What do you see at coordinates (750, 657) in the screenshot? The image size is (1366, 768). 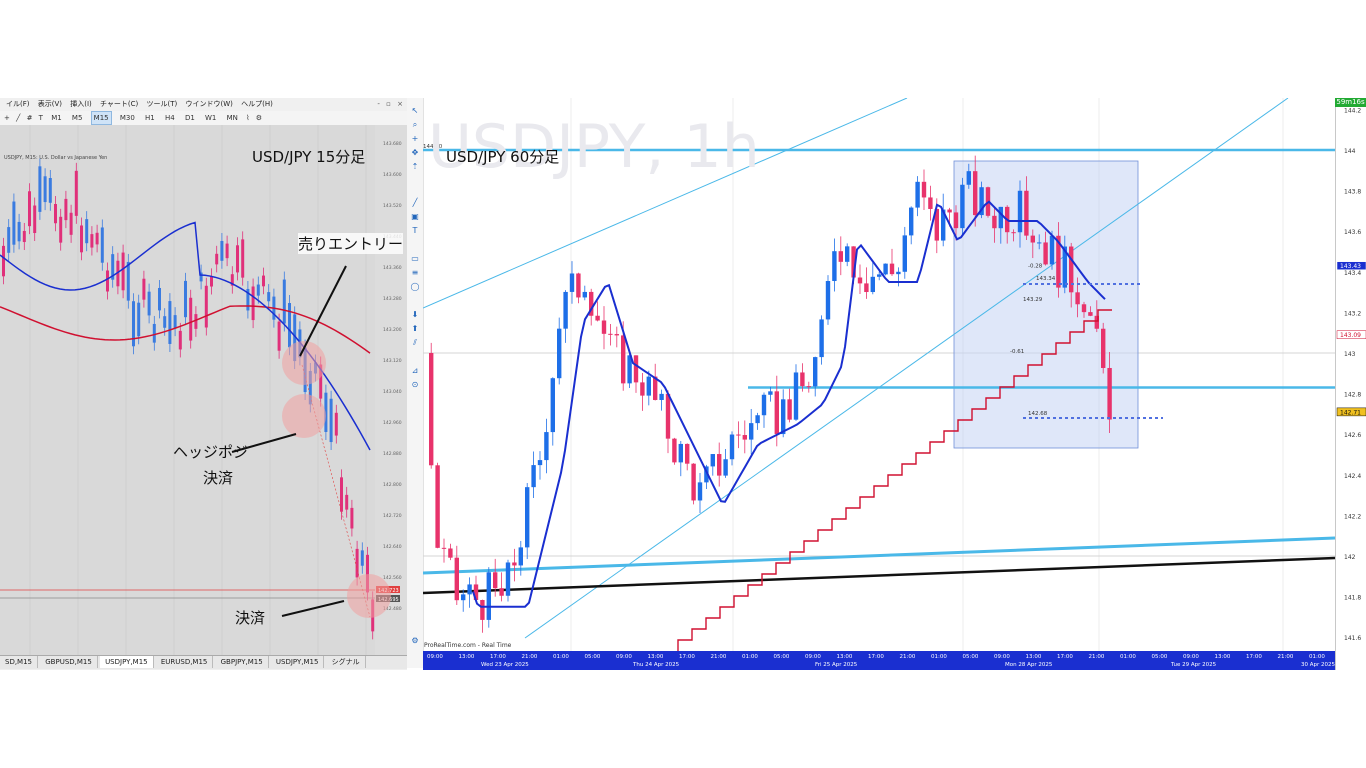 I see `time-tick-label: 01:00` at bounding box center [750, 657].